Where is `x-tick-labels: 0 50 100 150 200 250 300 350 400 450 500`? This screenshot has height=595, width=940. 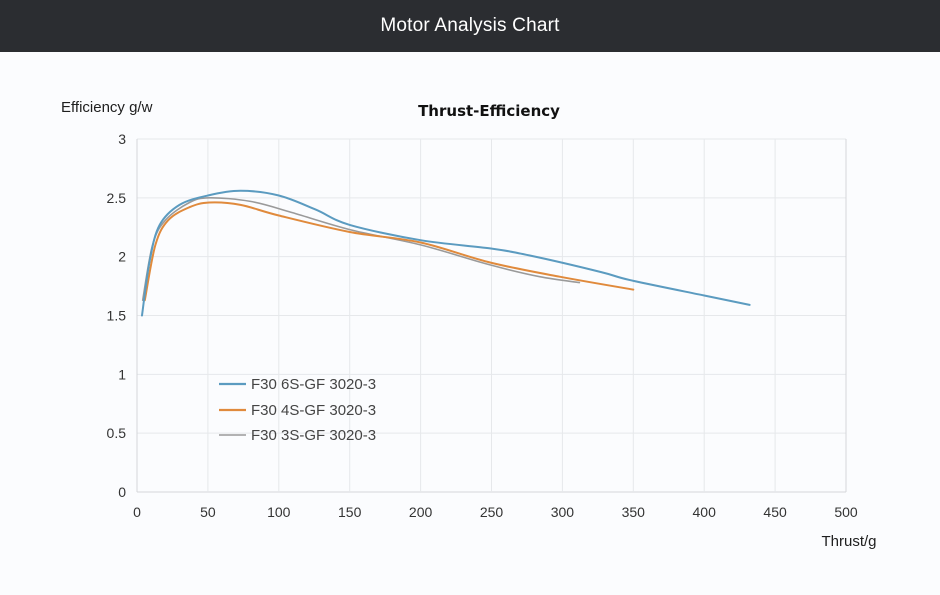
x-tick-labels: 0 50 100 150 200 250 300 350 400 450 500 is located at coordinates (495, 512).